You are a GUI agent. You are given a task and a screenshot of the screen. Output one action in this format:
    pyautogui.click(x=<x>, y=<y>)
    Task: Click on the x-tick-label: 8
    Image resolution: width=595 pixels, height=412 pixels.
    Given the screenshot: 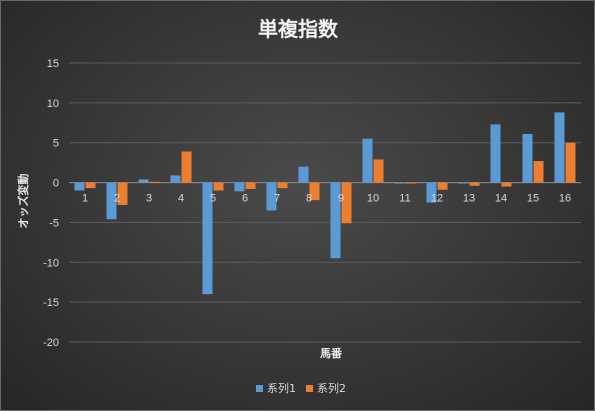 What is the action you would take?
    pyautogui.click(x=309, y=199)
    